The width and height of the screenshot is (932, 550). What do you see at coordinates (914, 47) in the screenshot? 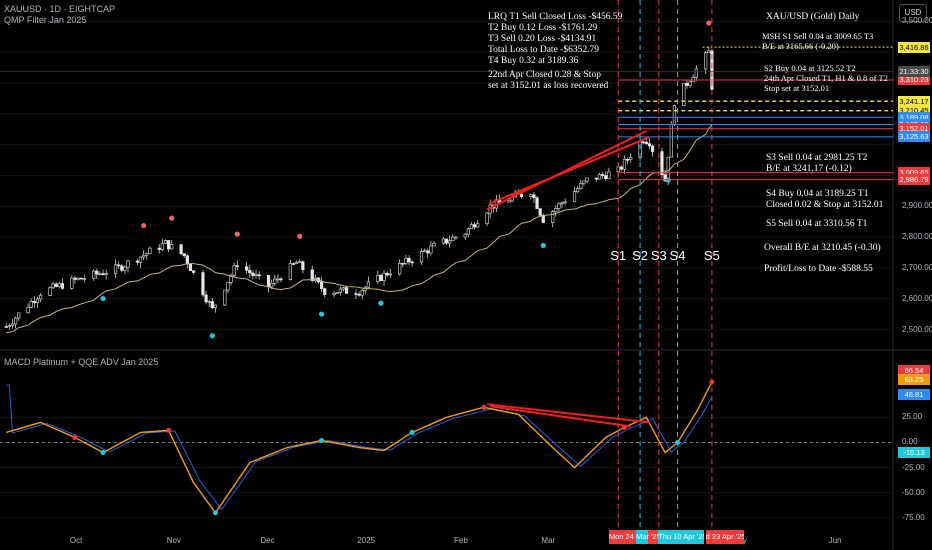
I see `price-level-tag: 3,416.86` at bounding box center [914, 47].